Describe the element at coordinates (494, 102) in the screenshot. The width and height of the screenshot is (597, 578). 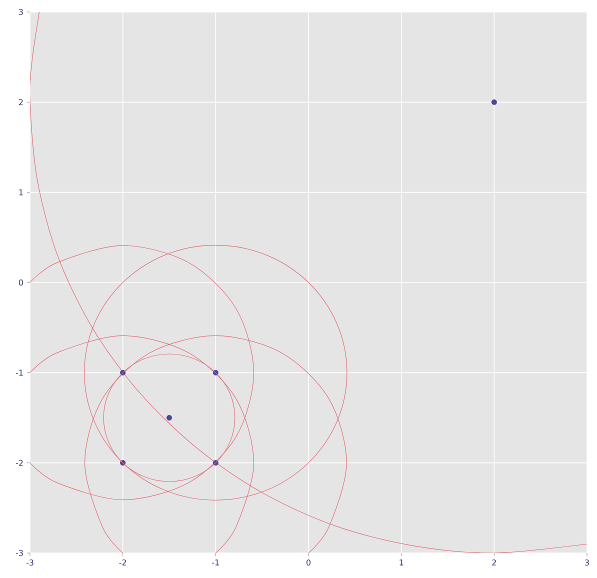
I see `point` at that location.